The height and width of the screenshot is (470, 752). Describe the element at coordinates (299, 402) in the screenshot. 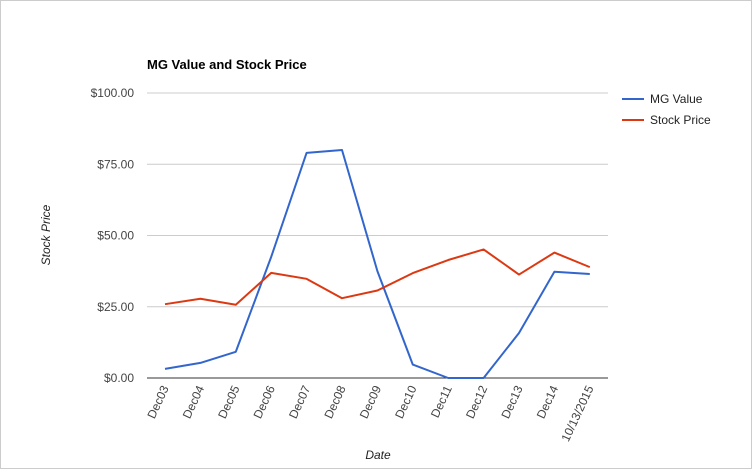

I see `x-tick-label: Dec07` at that location.